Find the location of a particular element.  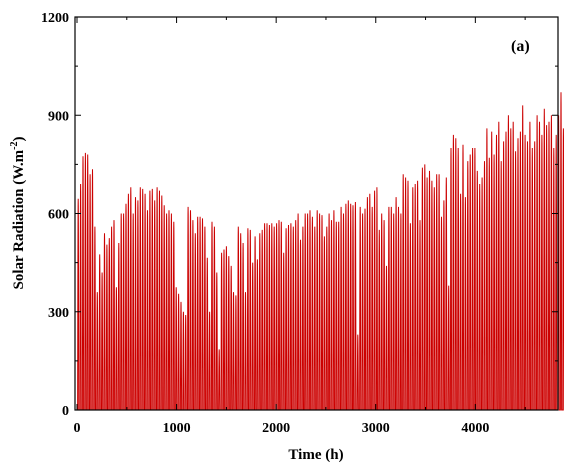

y-tick-label: 300 is located at coordinates (58, 313).